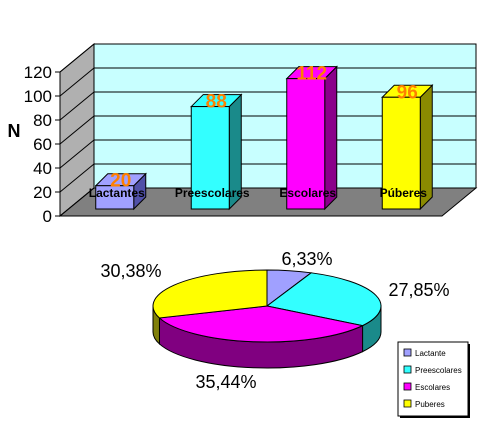  I want to click on y-tick-label: 0, so click(47, 216).